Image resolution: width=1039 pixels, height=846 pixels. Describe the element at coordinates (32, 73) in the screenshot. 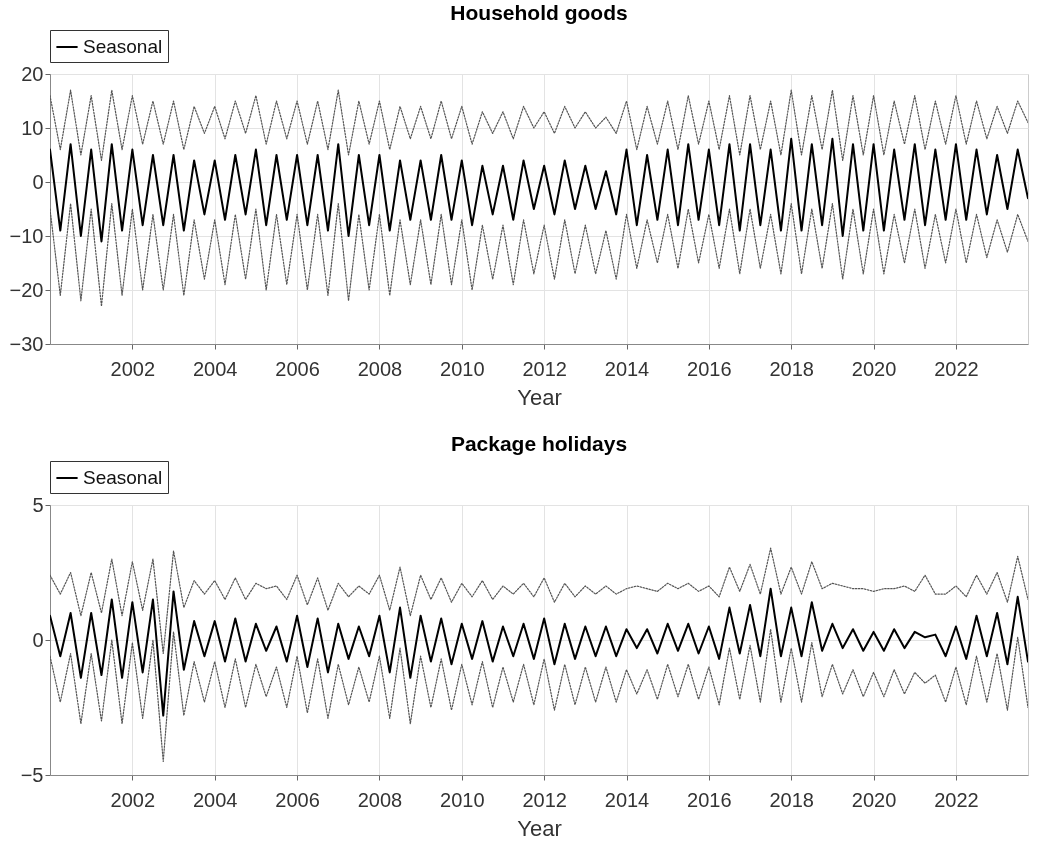

I see `y-tick-label: 20` at that location.